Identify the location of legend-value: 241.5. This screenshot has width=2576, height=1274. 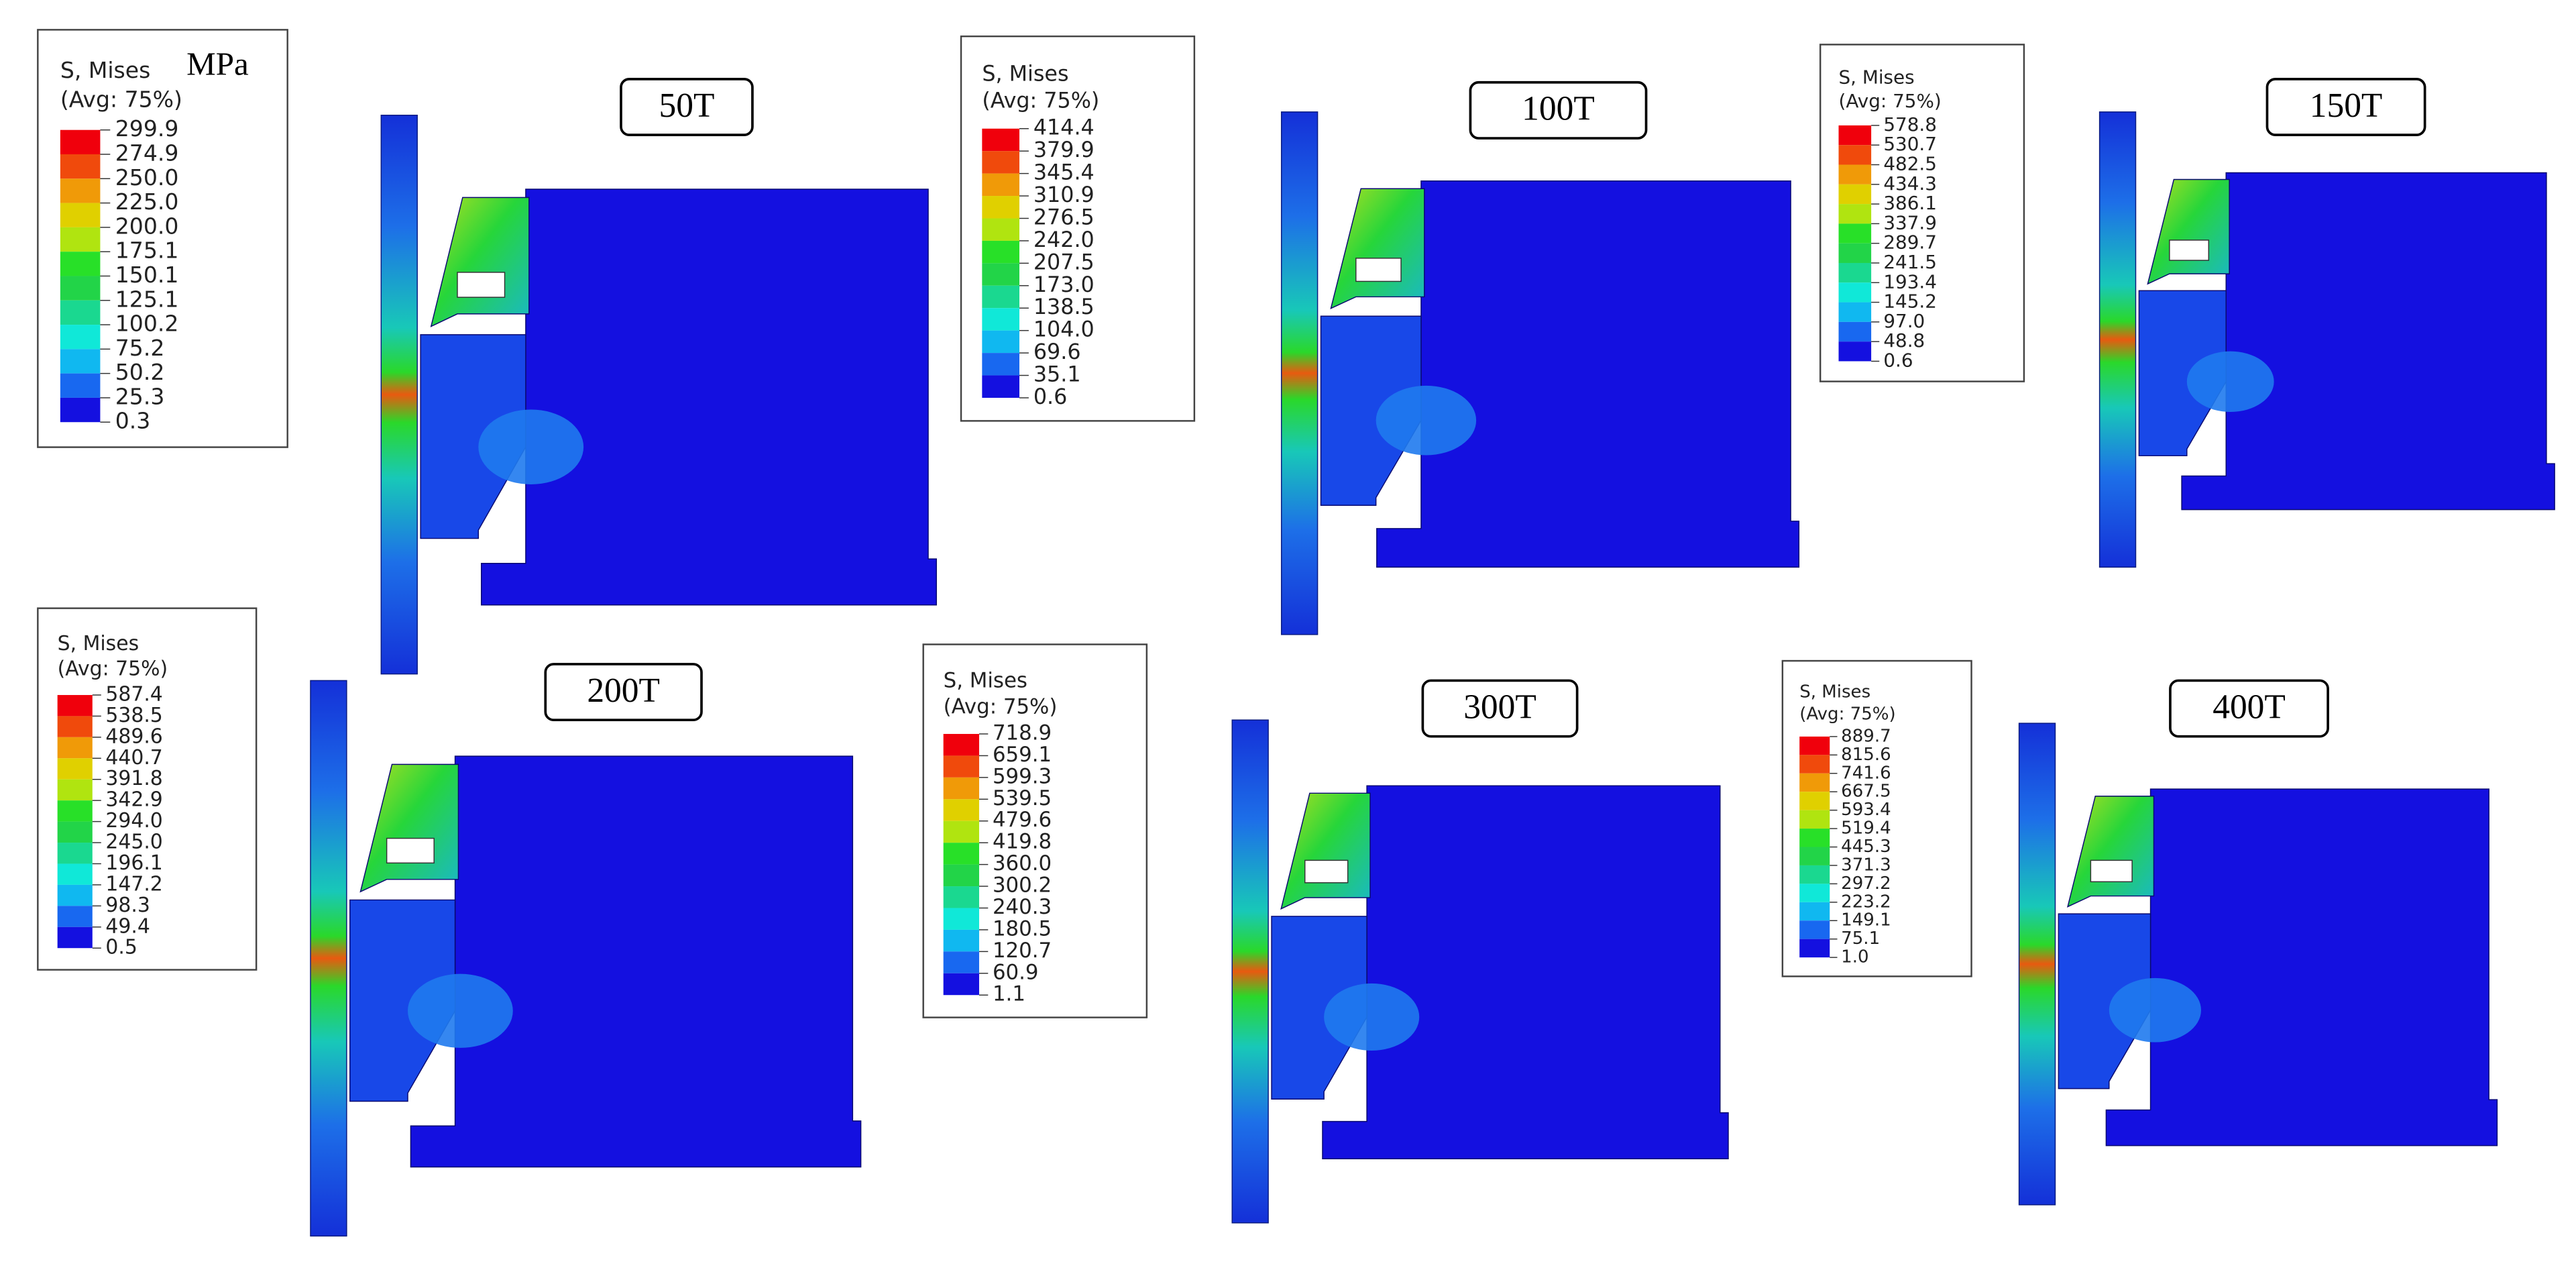
(1910, 262).